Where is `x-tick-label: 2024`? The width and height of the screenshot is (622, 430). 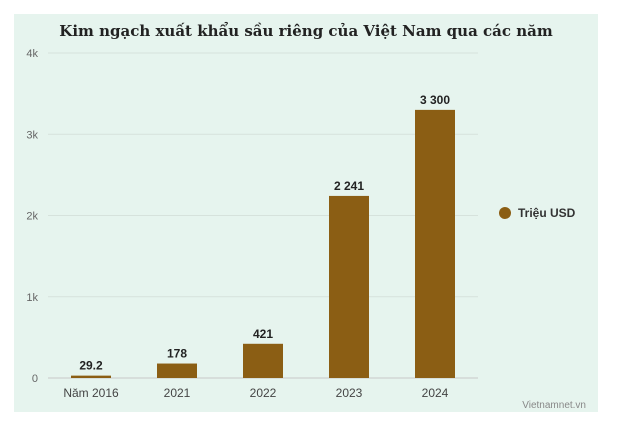 x-tick-label: 2024 is located at coordinates (435, 393).